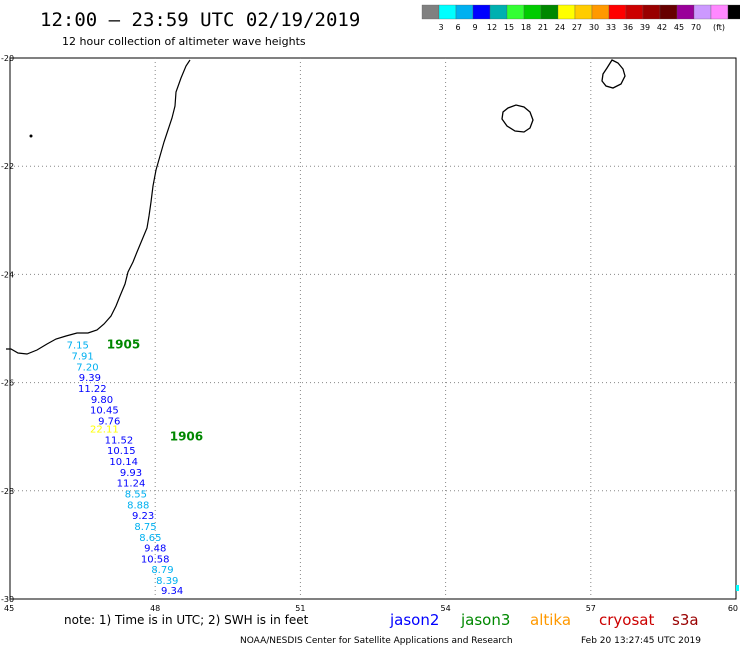 The width and height of the screenshot is (740, 650). What do you see at coordinates (679, 27) in the screenshot?
I see `scale-label: 45` at bounding box center [679, 27].